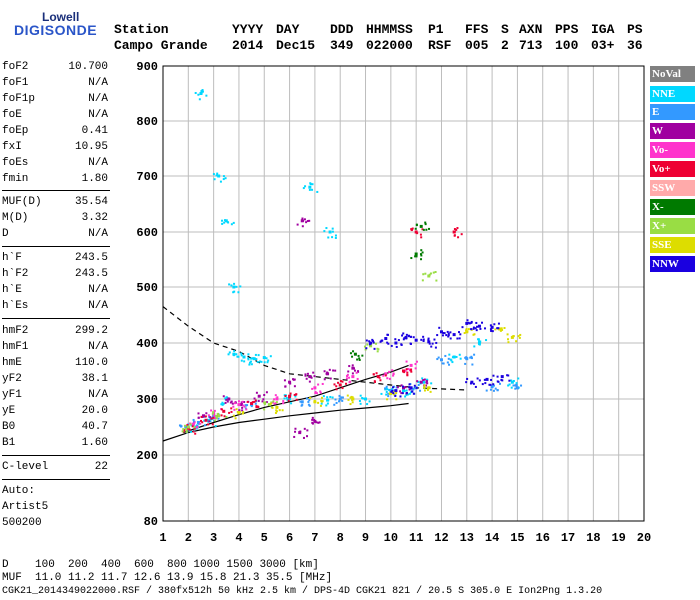 The image size is (700, 600). What do you see at coordinates (55, 83) in the screenshot?
I see `param-row: foF1 N/A` at bounding box center [55, 83].